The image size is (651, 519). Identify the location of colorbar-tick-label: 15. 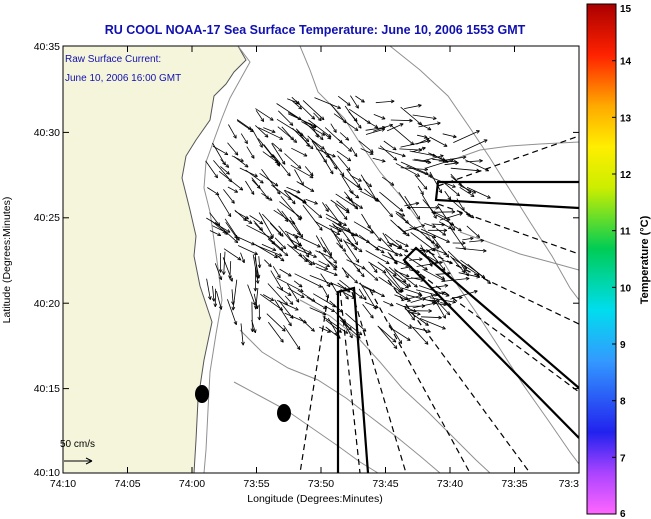
(626, 9).